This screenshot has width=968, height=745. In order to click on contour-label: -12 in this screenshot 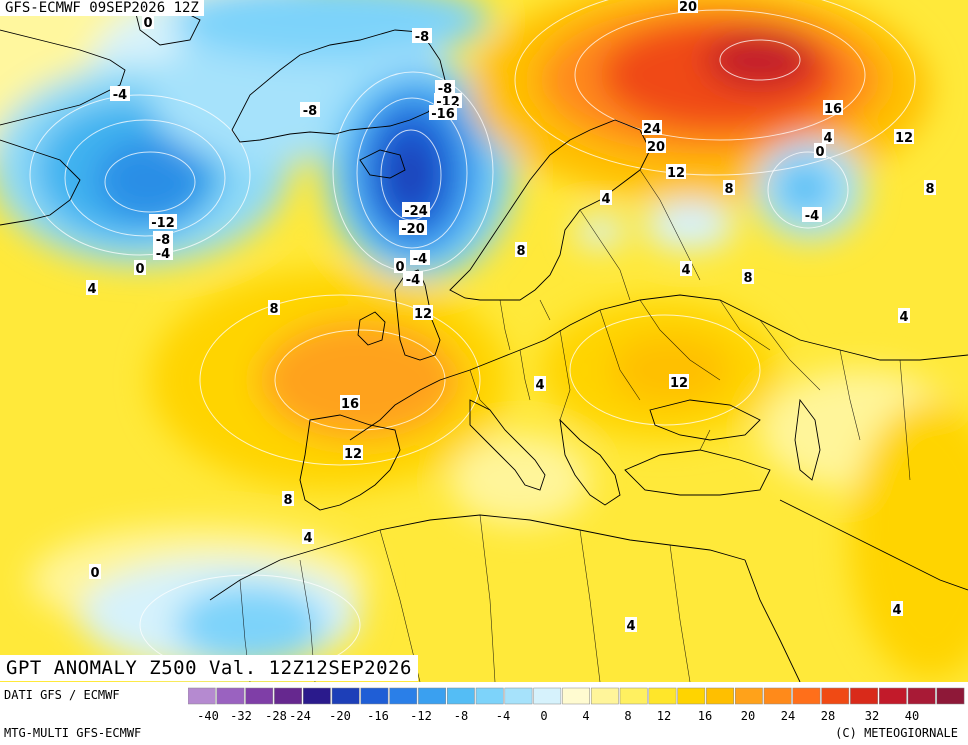, I will do `click(163, 223)`.